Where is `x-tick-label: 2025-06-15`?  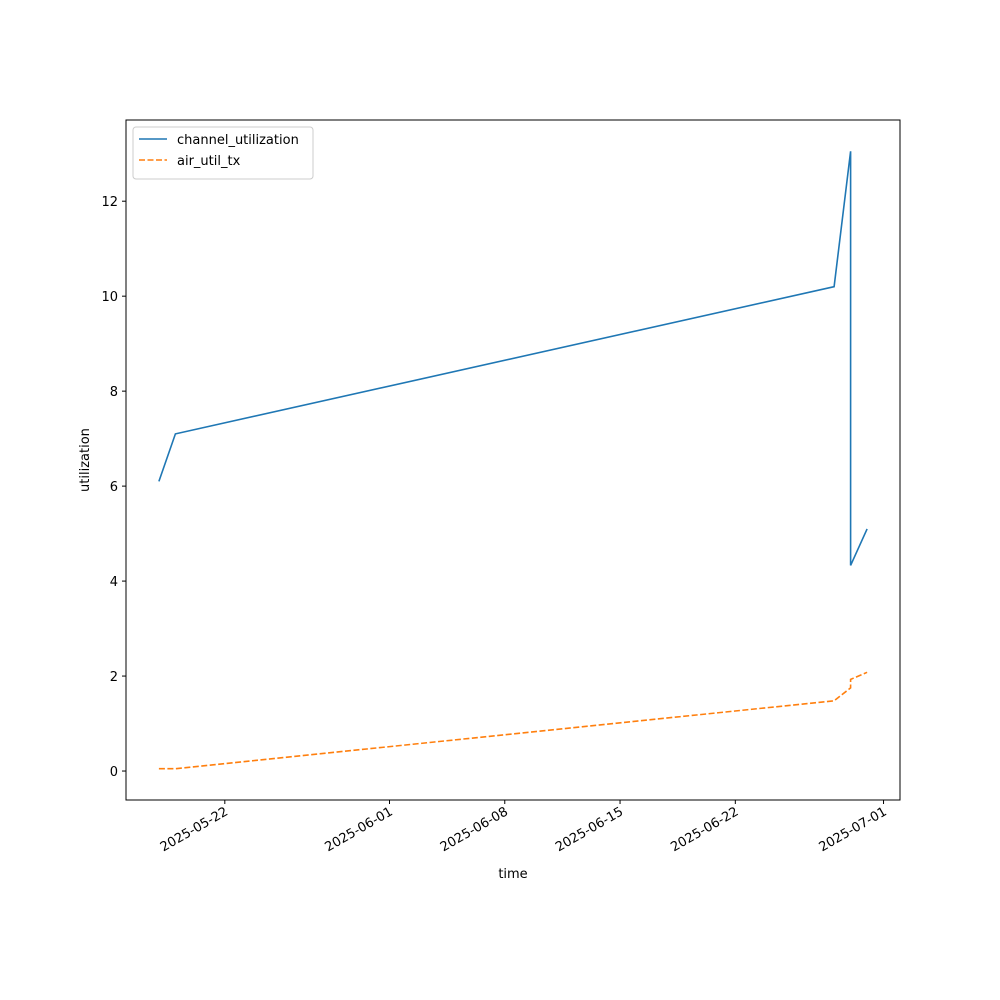 x-tick-label: 2025-06-15 is located at coordinates (589, 829).